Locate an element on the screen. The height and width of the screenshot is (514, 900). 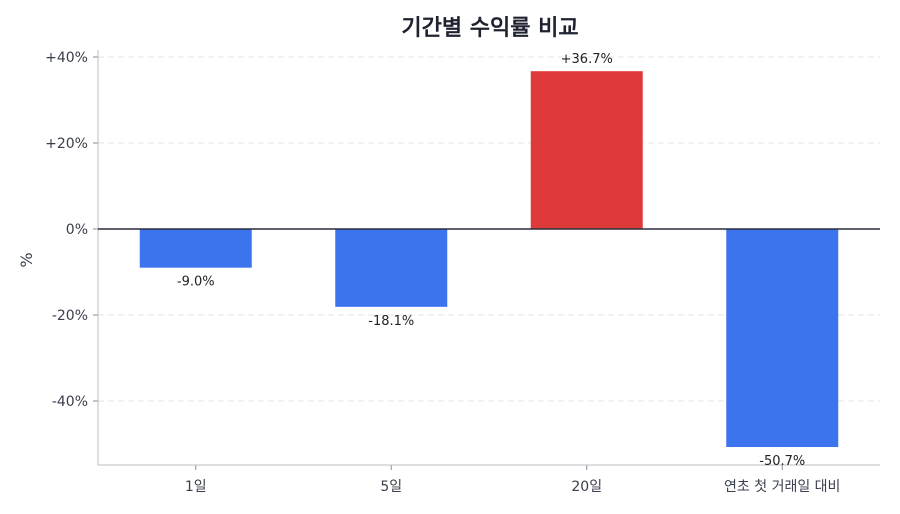
y-tick-label: +40% is located at coordinates (66, 58).